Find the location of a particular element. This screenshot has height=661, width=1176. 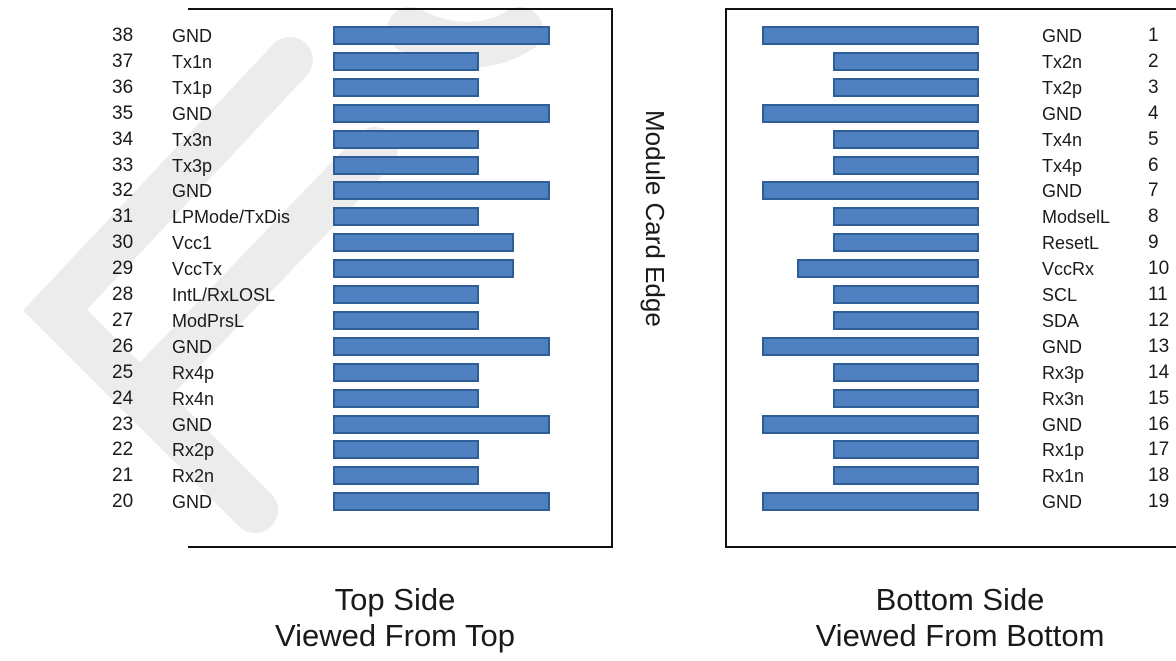

pin-row: 10 VccRx is located at coordinates (588, 269).